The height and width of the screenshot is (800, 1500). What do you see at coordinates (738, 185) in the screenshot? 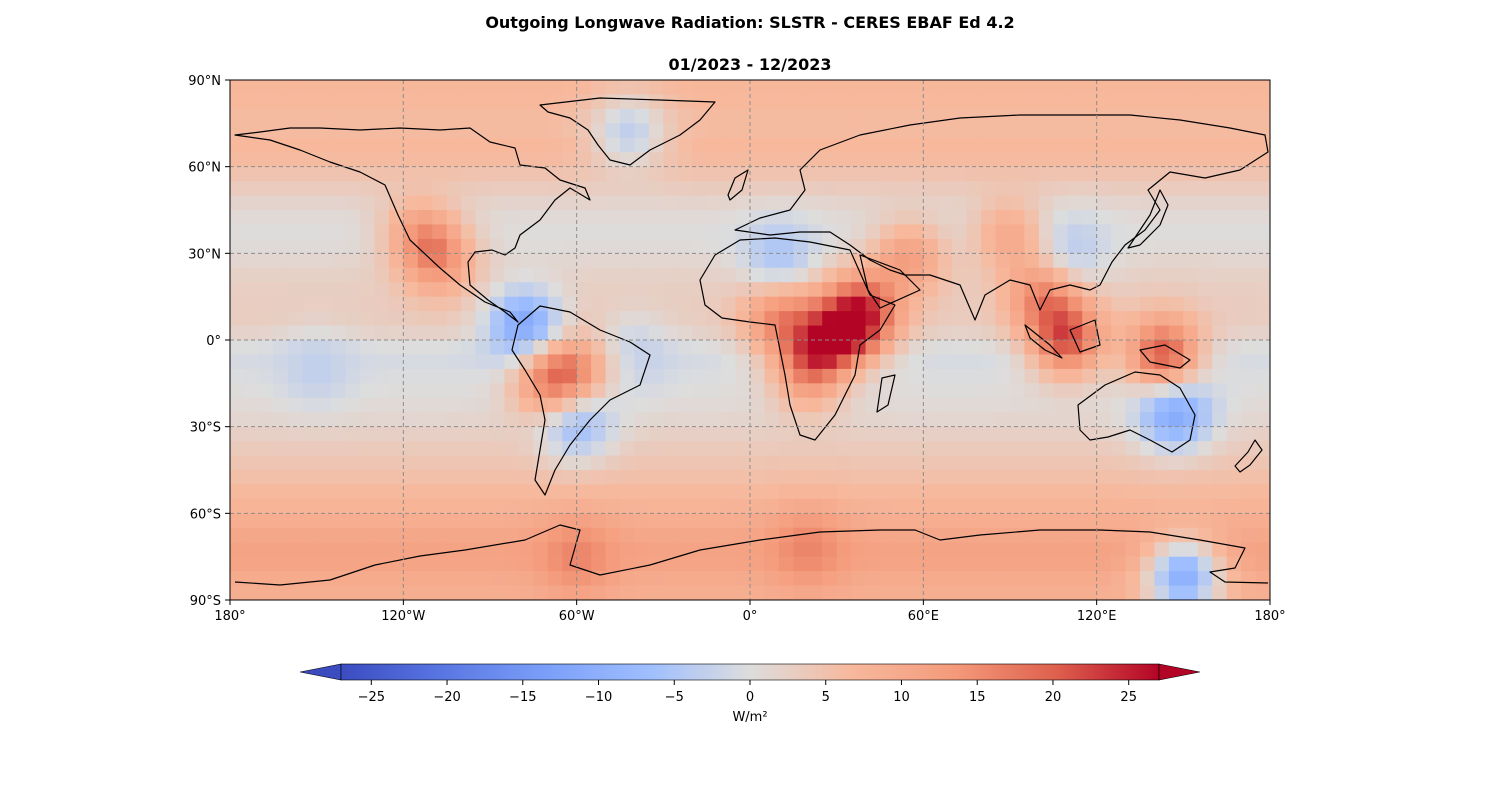
I see `coastline-british-isles` at bounding box center [738, 185].